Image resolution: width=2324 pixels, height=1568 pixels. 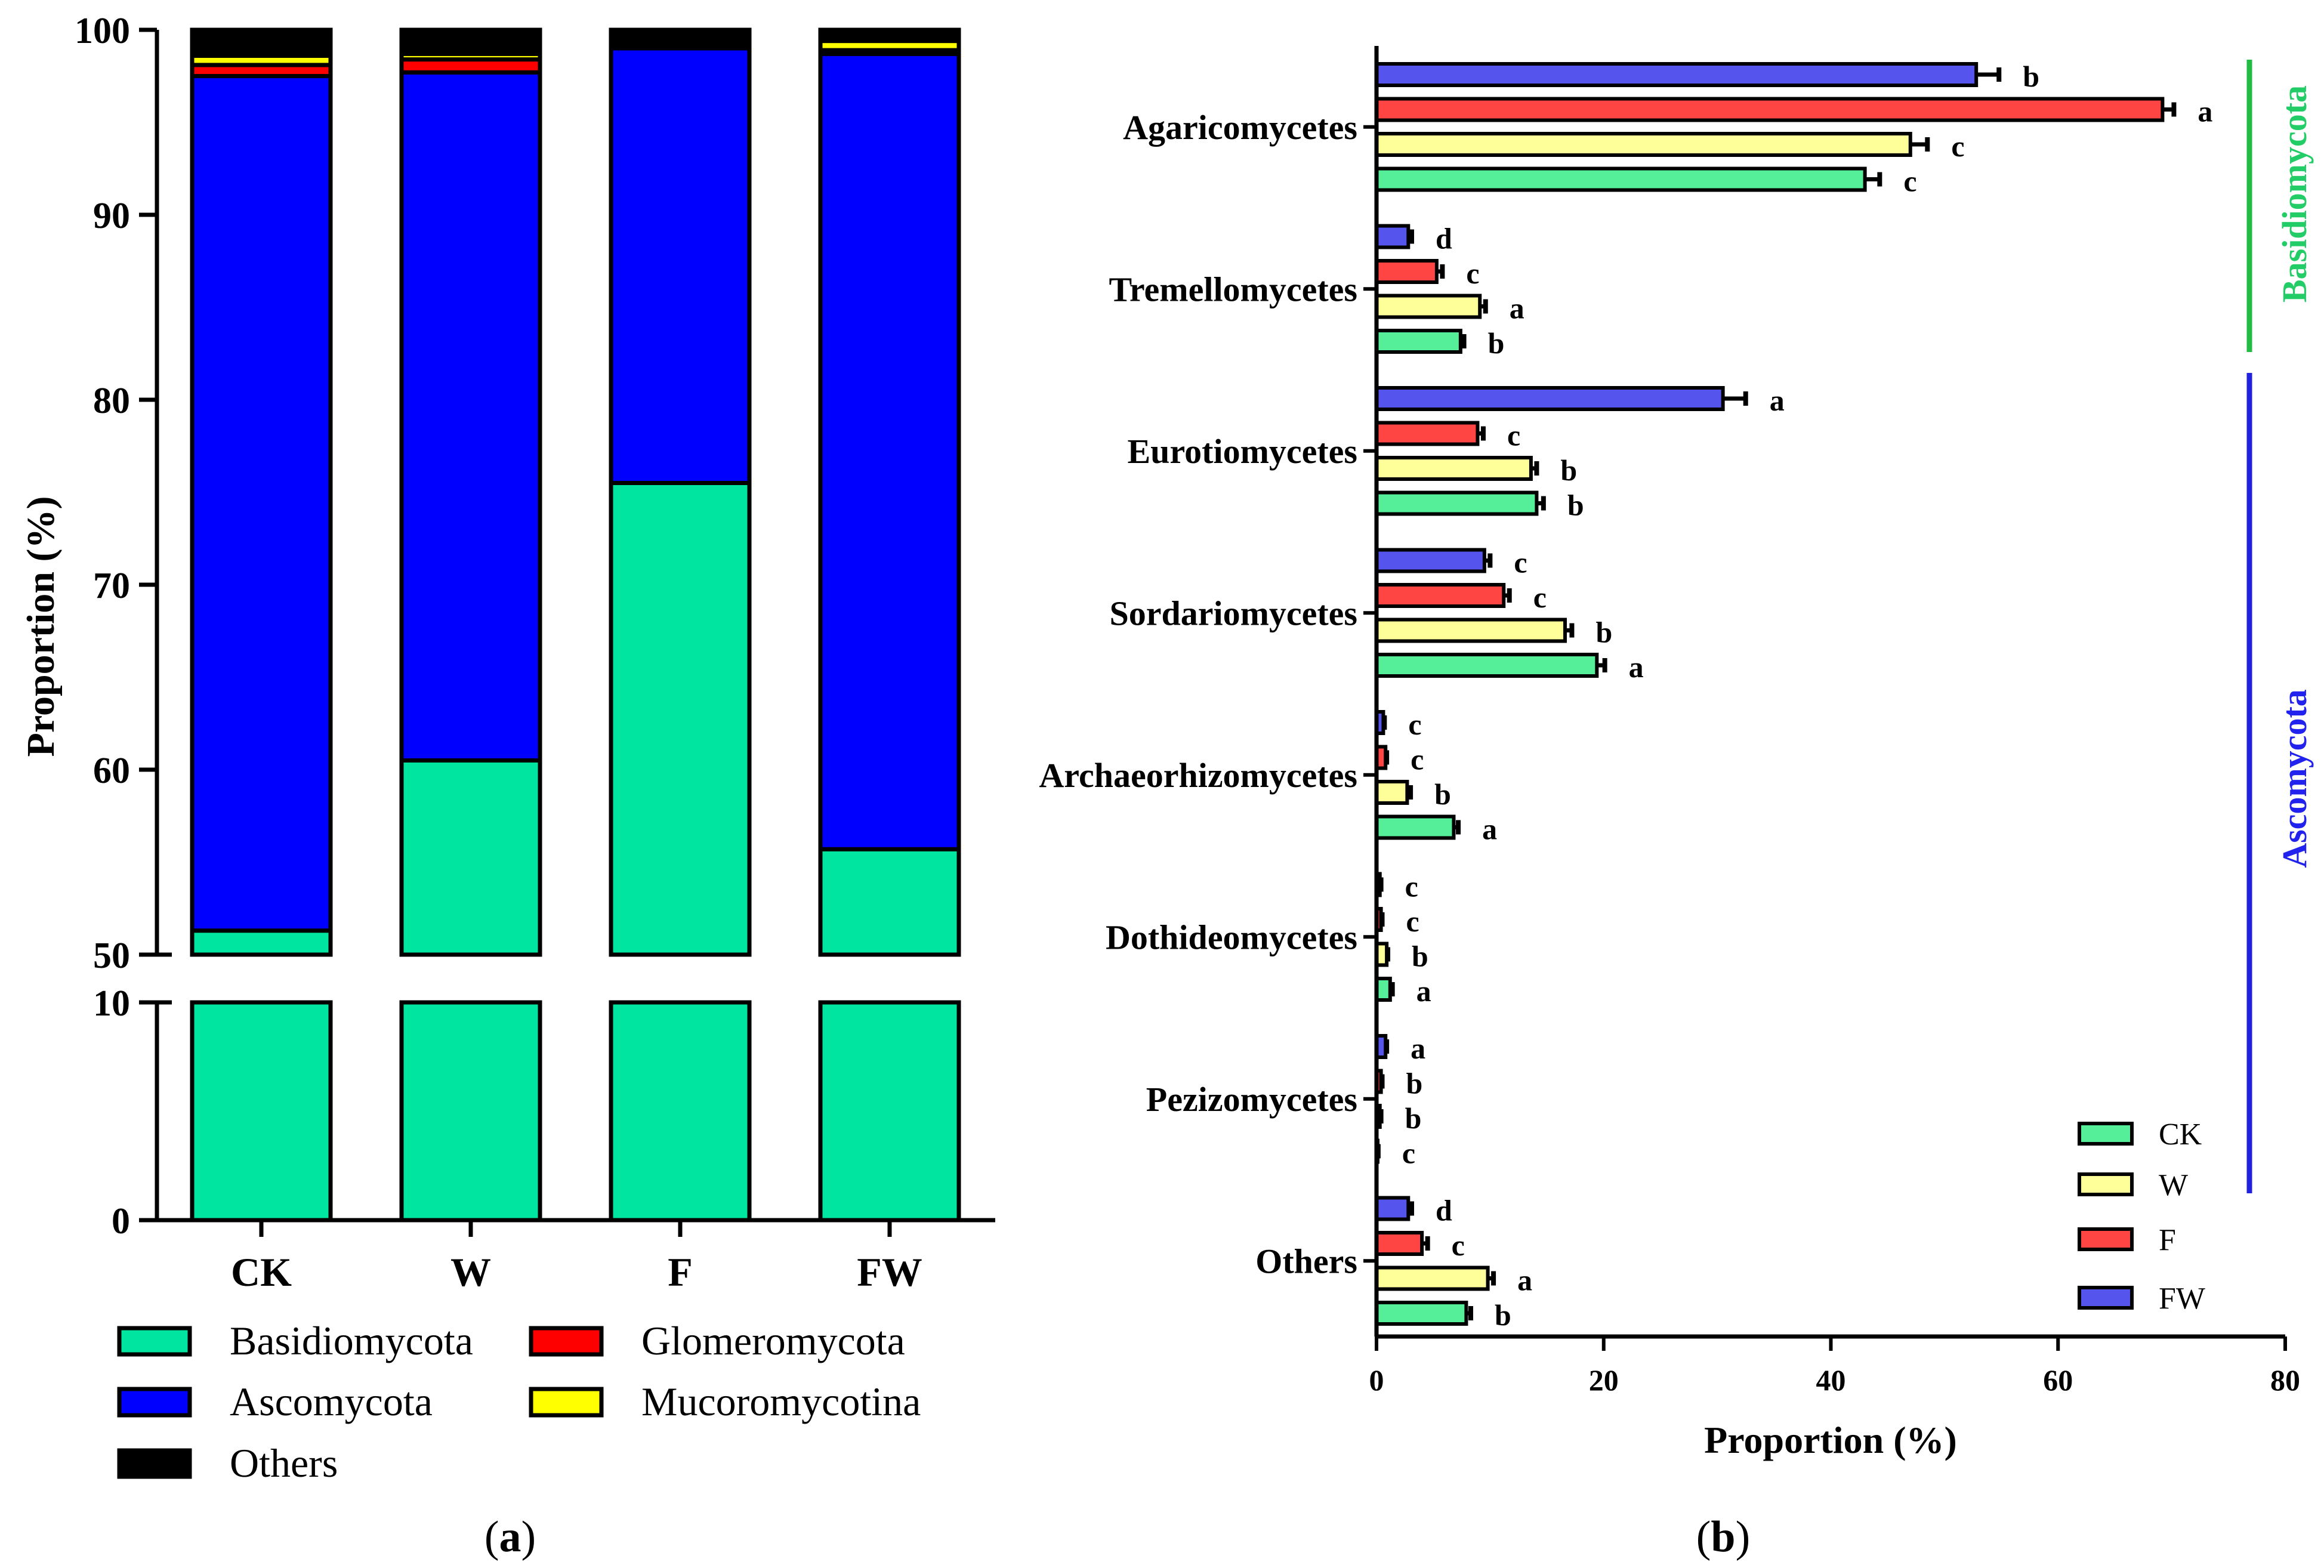 I want to click on bar-pezizomycetes-f-letter: b, so click(x=1414, y=1083).